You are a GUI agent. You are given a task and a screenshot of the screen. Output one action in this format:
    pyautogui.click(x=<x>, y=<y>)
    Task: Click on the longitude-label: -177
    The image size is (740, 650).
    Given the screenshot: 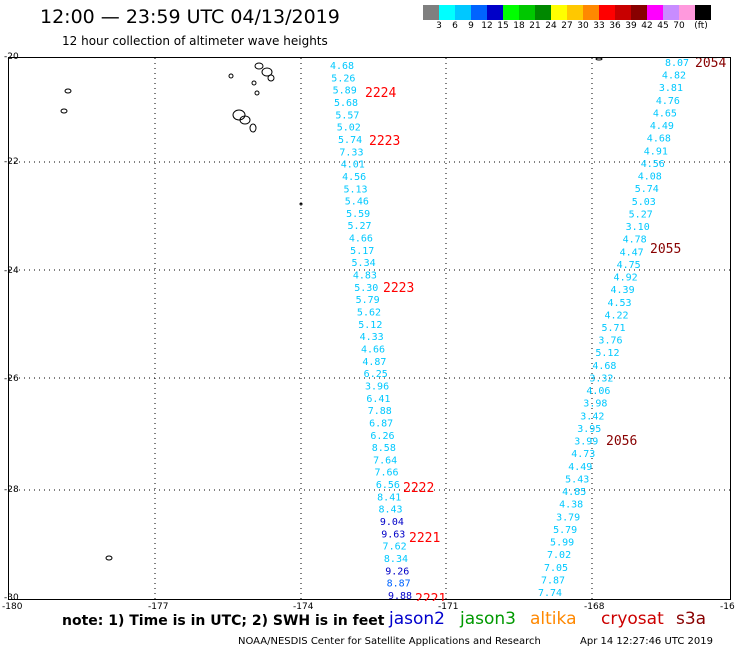 What is the action you would take?
    pyautogui.click(x=158, y=607)
    